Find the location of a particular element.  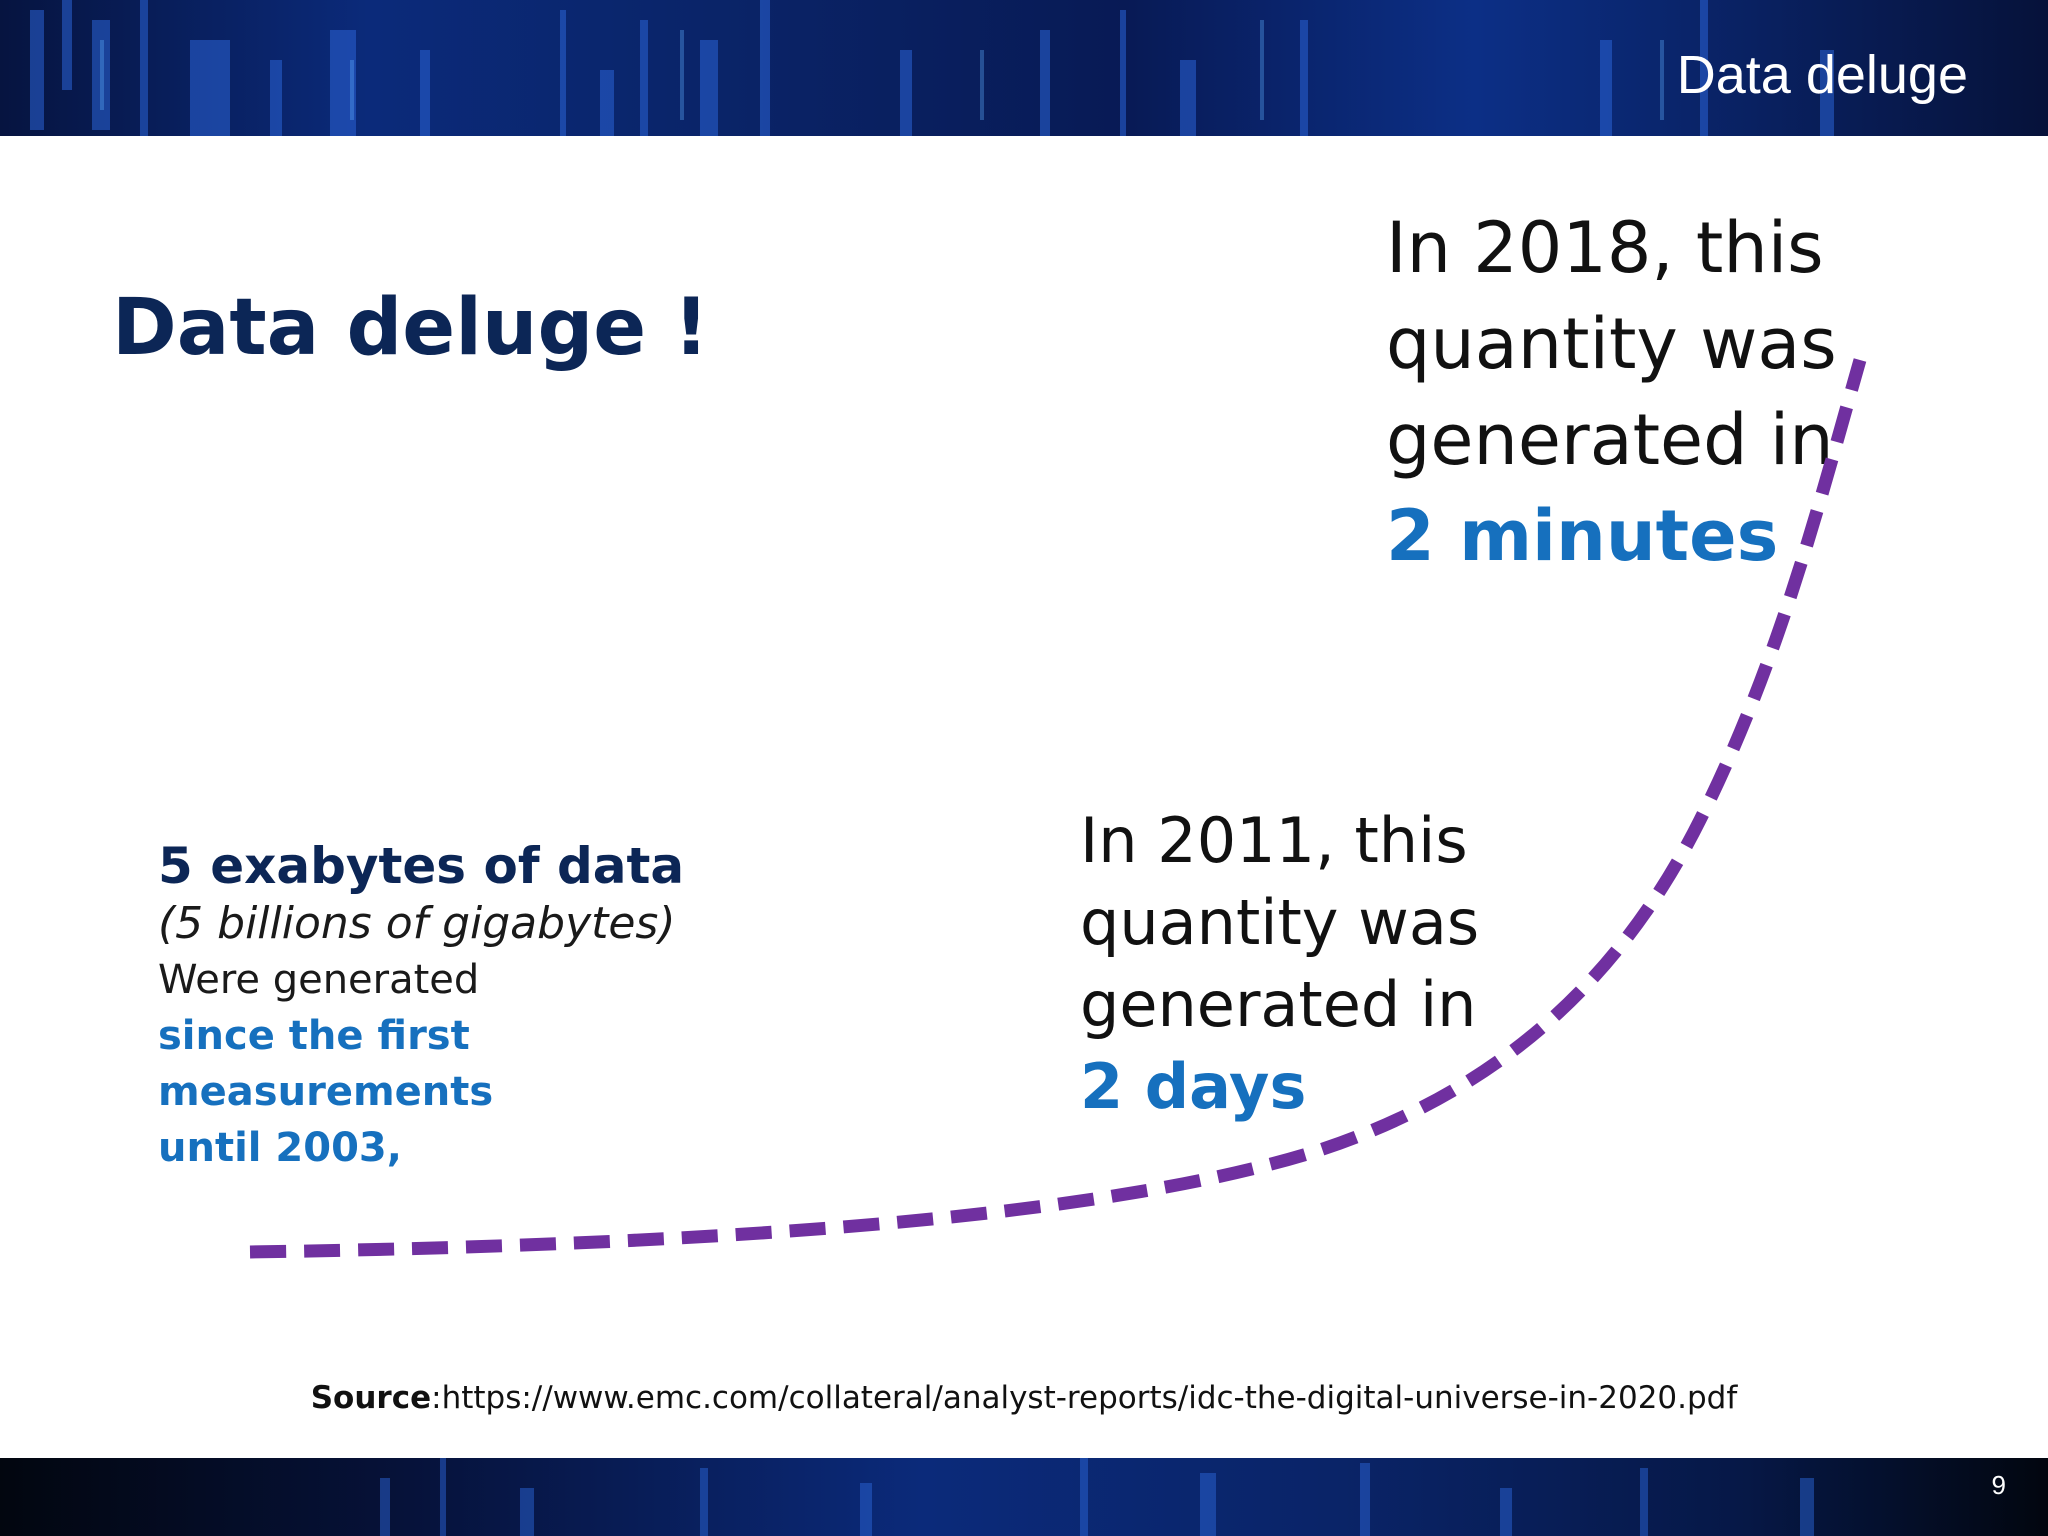

bottom-banner is located at coordinates (1024, 1497).